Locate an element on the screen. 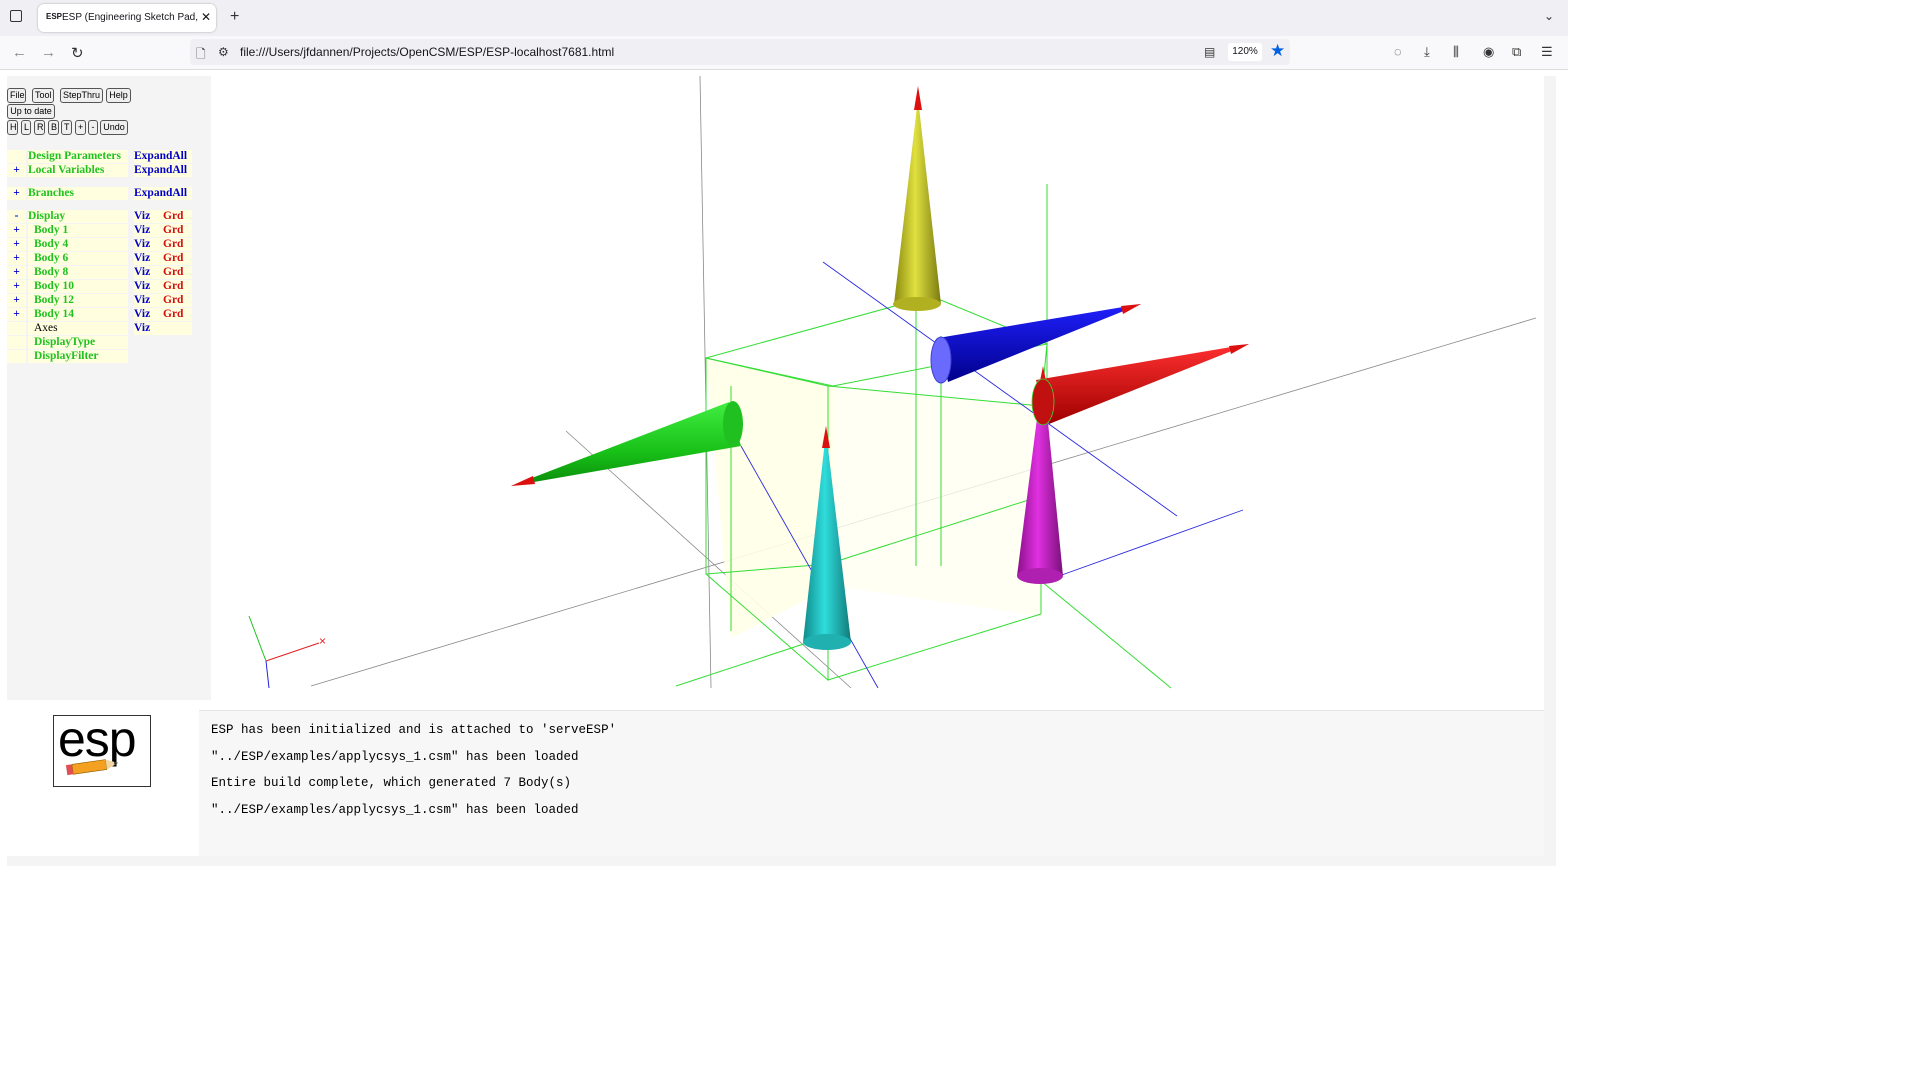 The height and width of the screenshot is (1080, 1920). zoom-out-button: - is located at coordinates (93, 127).